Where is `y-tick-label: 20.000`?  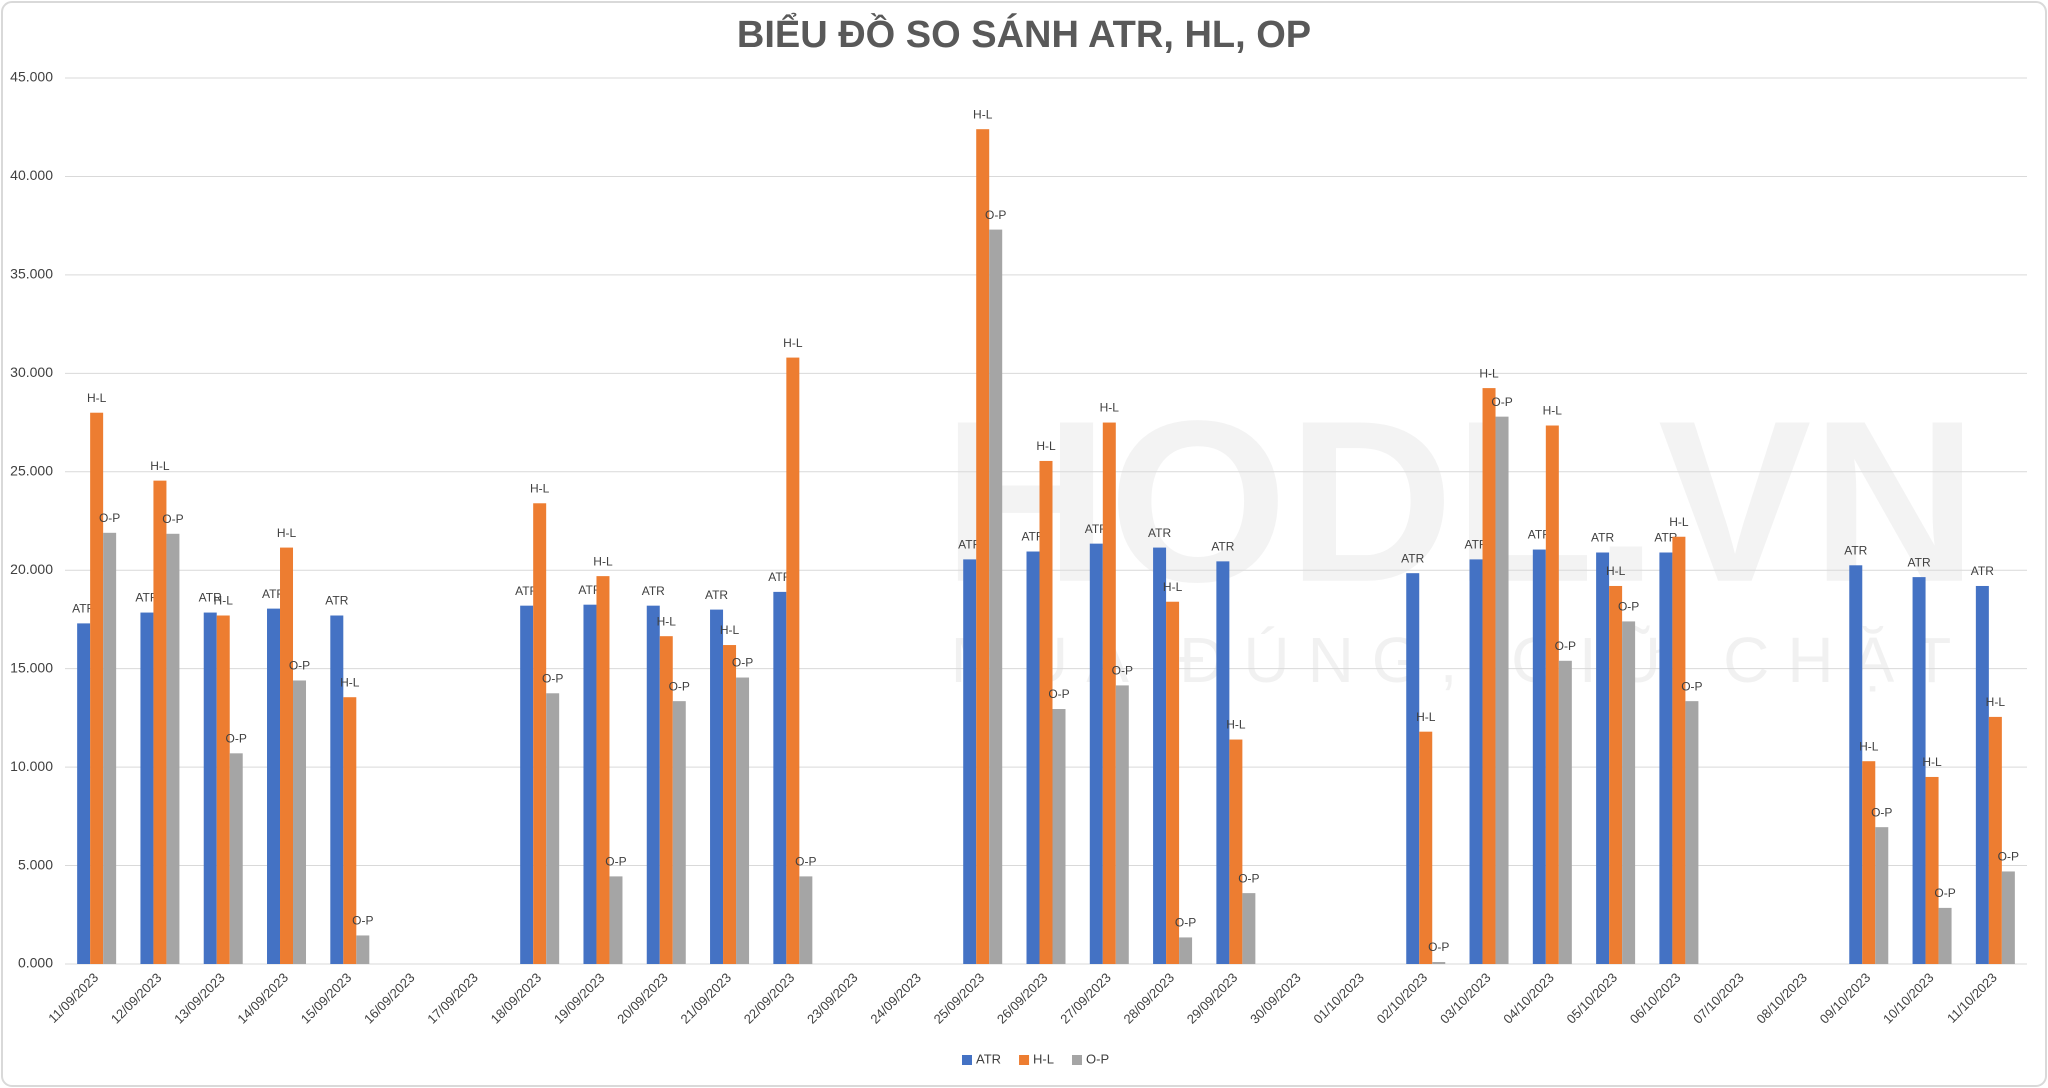
y-tick-label: 20.000 is located at coordinates (31, 569).